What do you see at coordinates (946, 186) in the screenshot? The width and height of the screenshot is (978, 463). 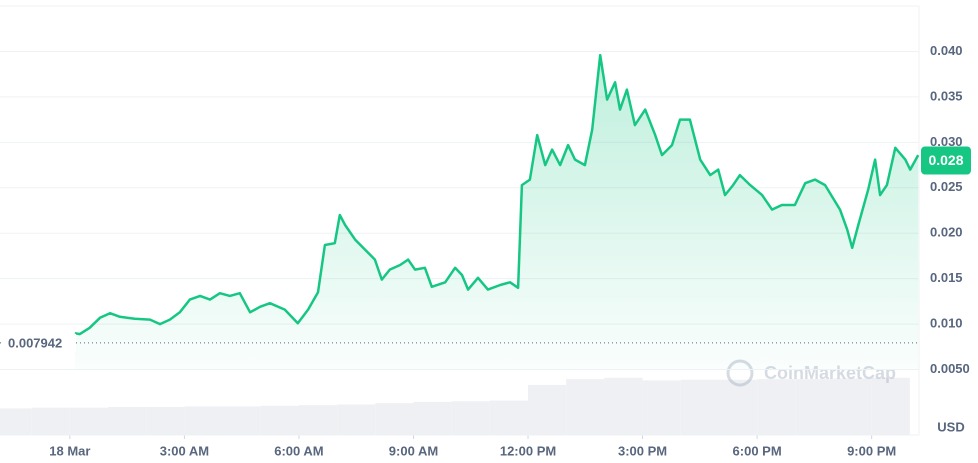 I see `y-tick-label: 0.025` at bounding box center [946, 186].